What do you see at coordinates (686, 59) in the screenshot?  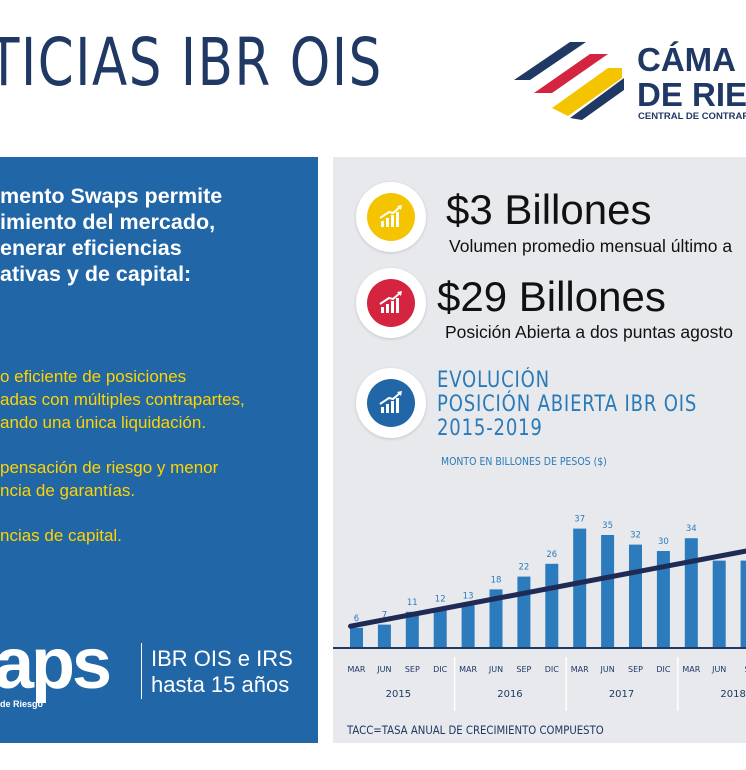 I see `logo-line1: CÁMA` at bounding box center [686, 59].